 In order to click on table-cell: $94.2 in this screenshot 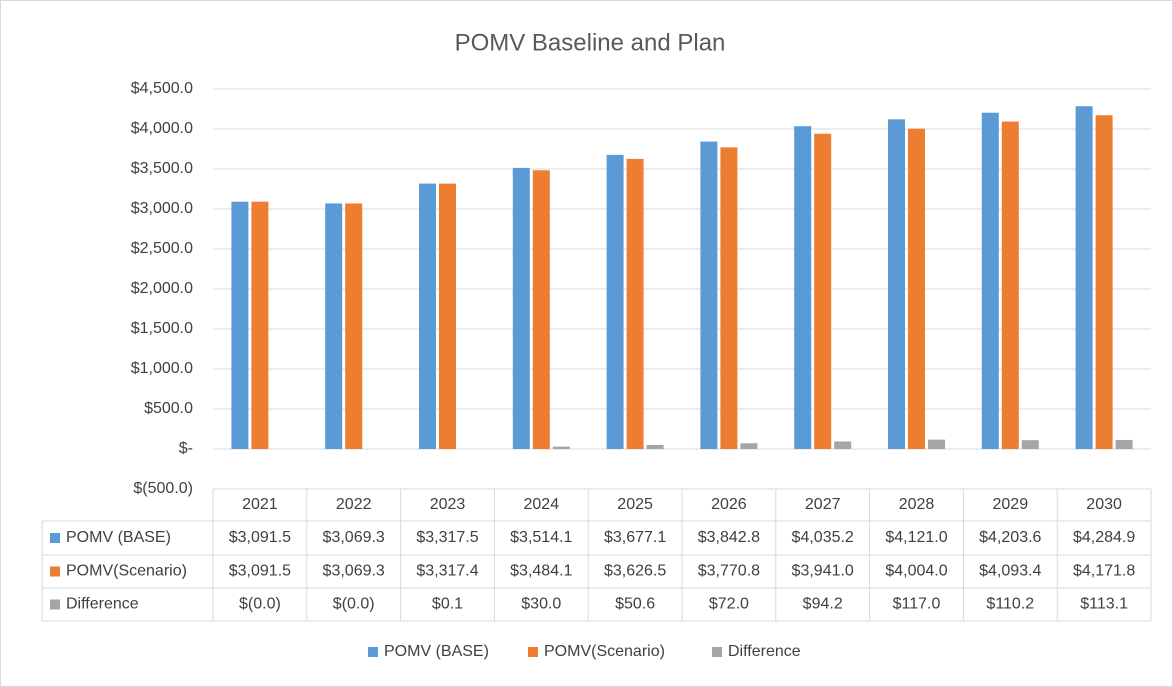, I will do `click(823, 604)`.